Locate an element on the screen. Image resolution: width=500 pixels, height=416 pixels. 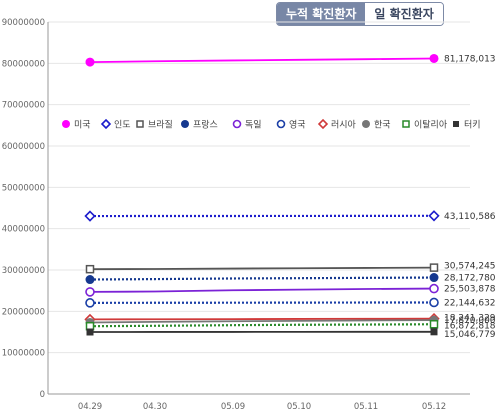
end-value-label: 22,144,632 is located at coordinates (470, 303).